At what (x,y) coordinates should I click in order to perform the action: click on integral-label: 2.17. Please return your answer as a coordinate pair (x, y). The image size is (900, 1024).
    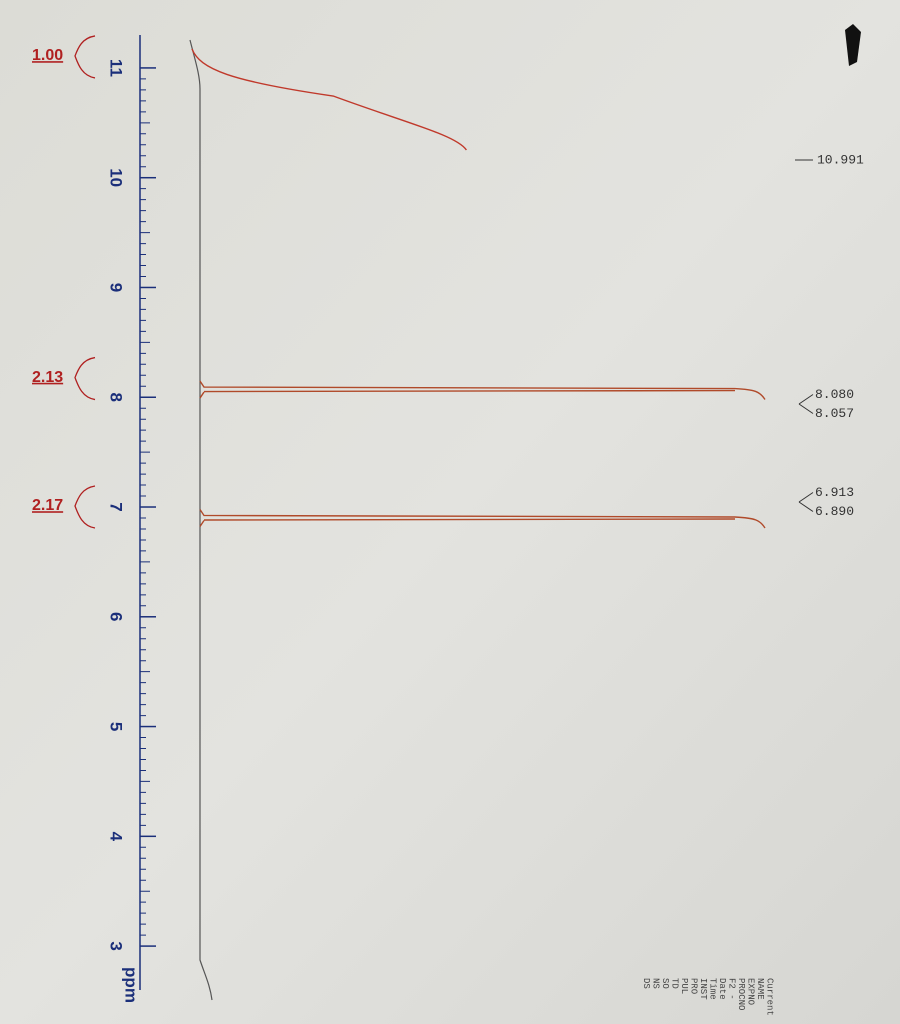
    Looking at the image, I should click on (47, 505).